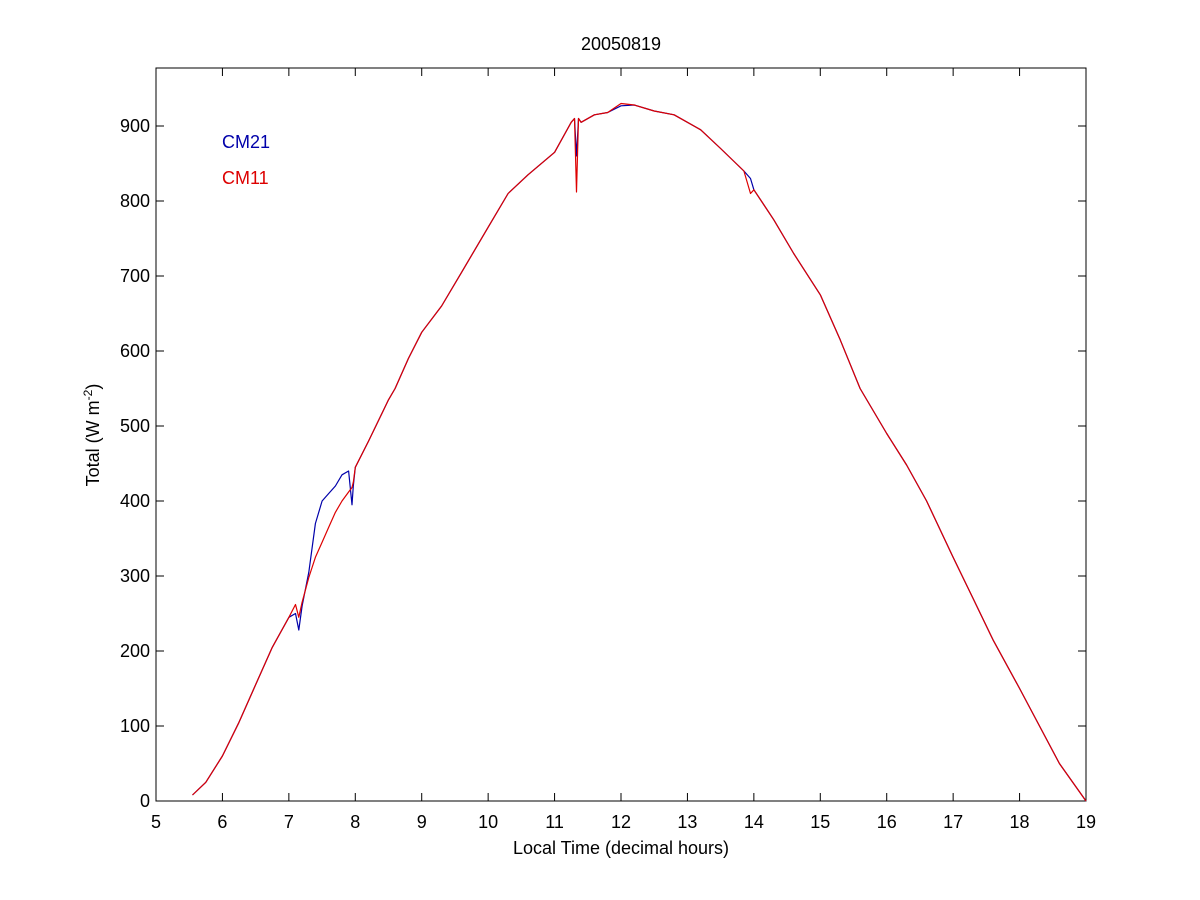 This screenshot has height=900, width=1200. Describe the element at coordinates (488, 822) in the screenshot. I see `x-tick-label: 10` at that location.